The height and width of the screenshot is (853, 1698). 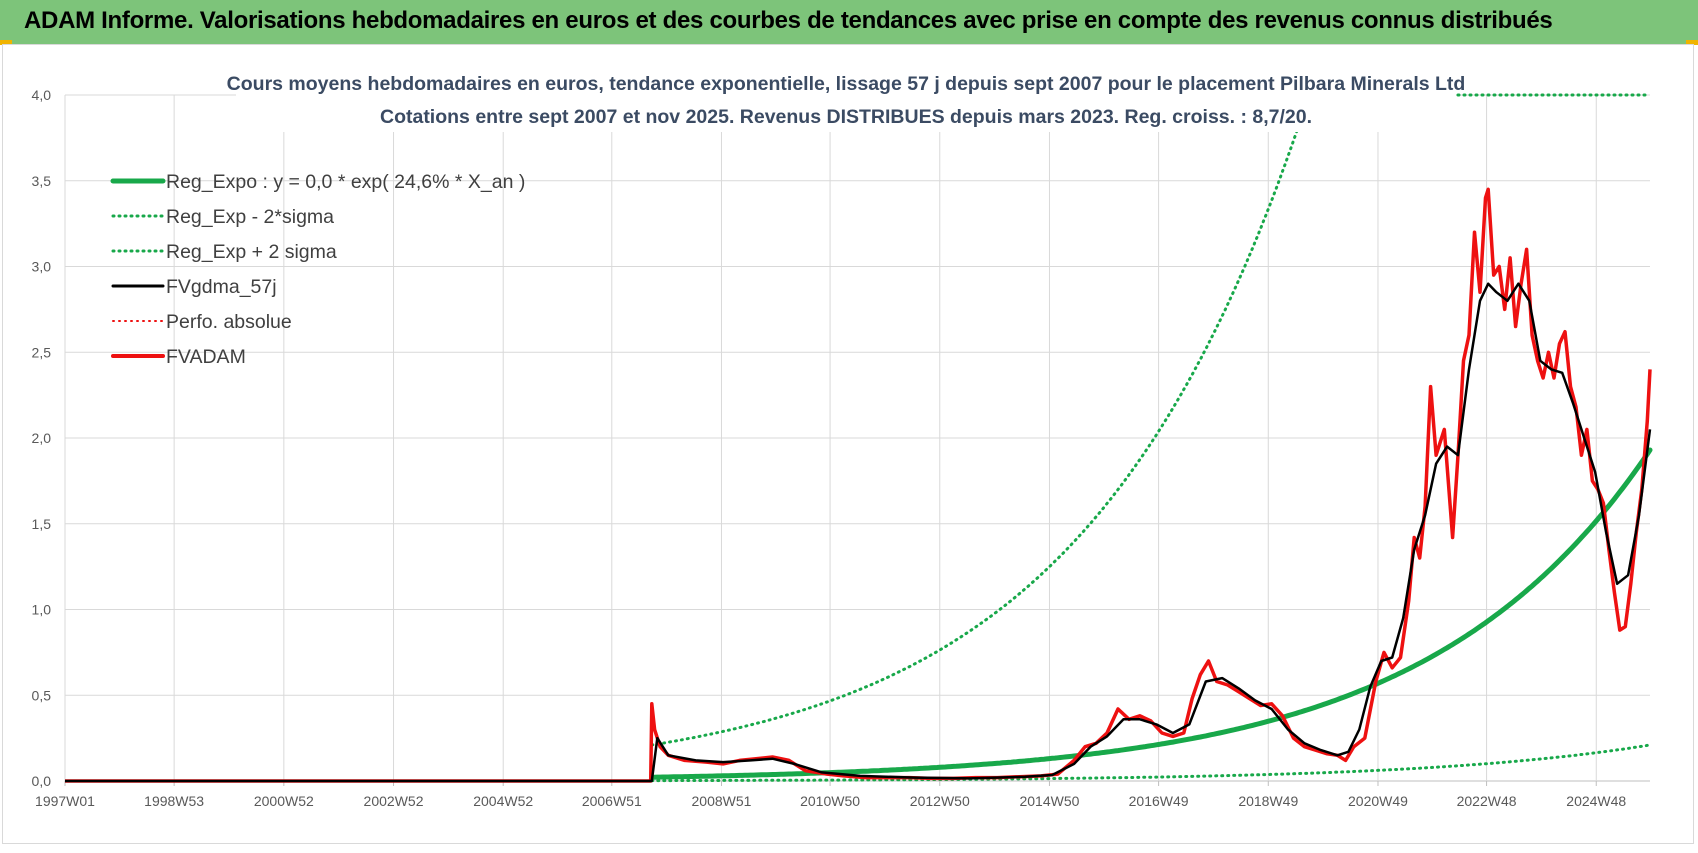 I want to click on y-tick-label: 1,5, so click(x=42, y=524).